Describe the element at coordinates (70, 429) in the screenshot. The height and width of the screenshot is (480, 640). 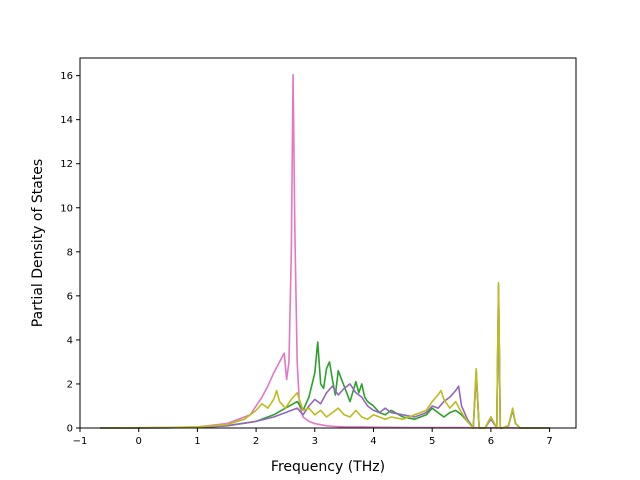
I see `y-tick-label: 0` at that location.